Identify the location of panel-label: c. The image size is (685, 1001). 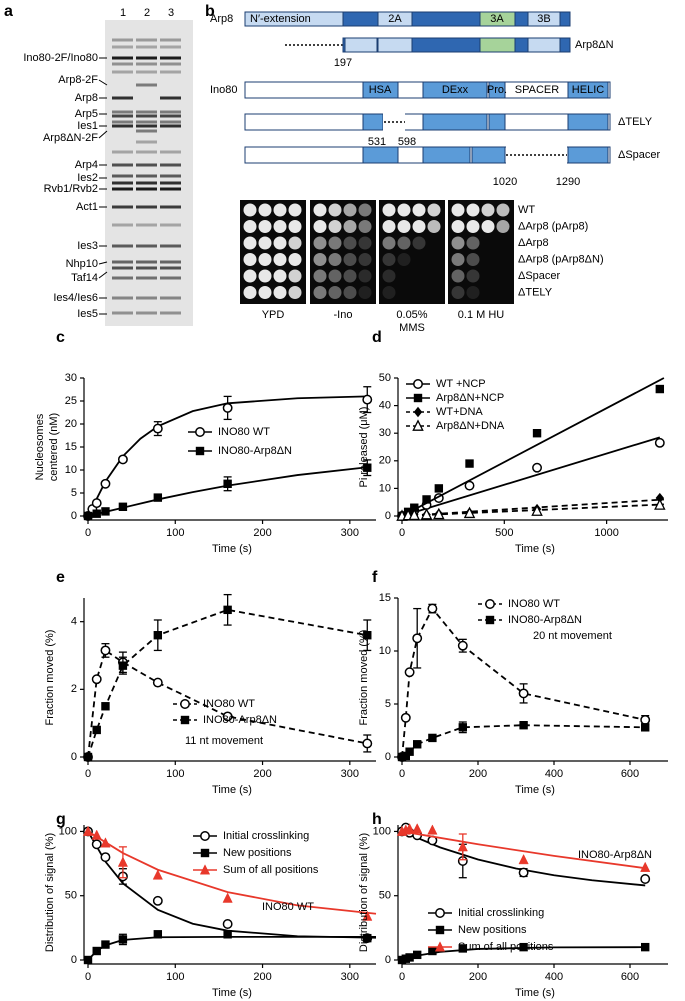
(60, 337).